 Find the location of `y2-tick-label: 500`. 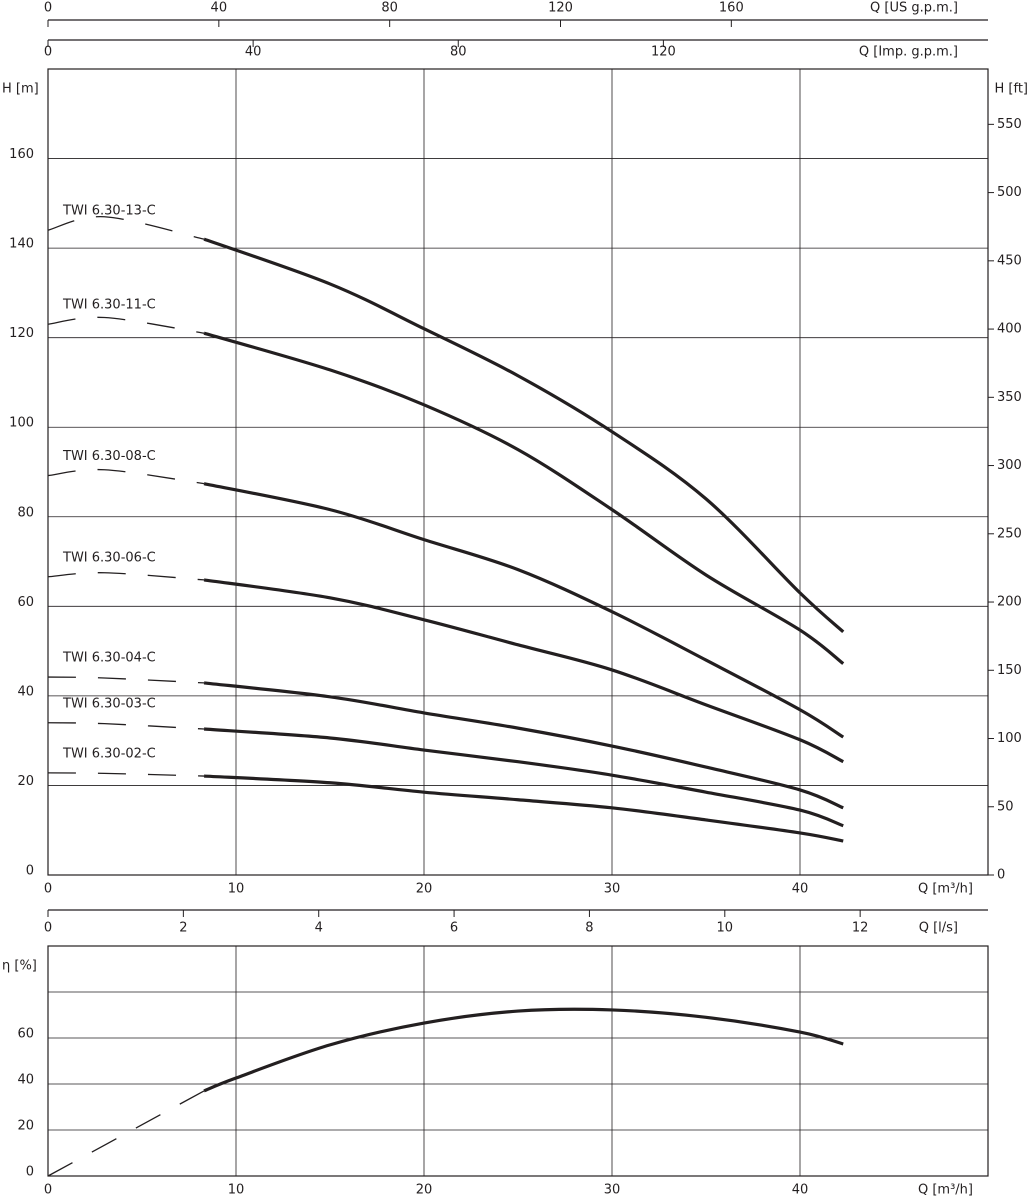

y2-tick-label: 500 is located at coordinates (1009, 192).